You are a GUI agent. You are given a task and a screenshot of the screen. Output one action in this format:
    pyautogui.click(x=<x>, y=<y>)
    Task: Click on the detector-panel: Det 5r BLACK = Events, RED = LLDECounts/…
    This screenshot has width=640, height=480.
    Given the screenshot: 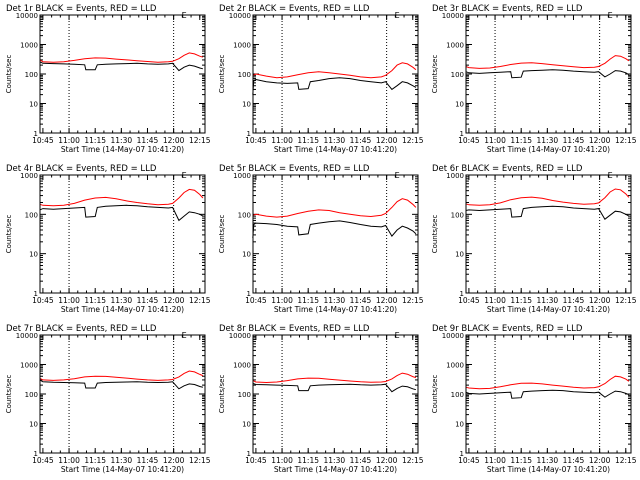 What is the action you would take?
    pyautogui.click(x=321, y=239)
    